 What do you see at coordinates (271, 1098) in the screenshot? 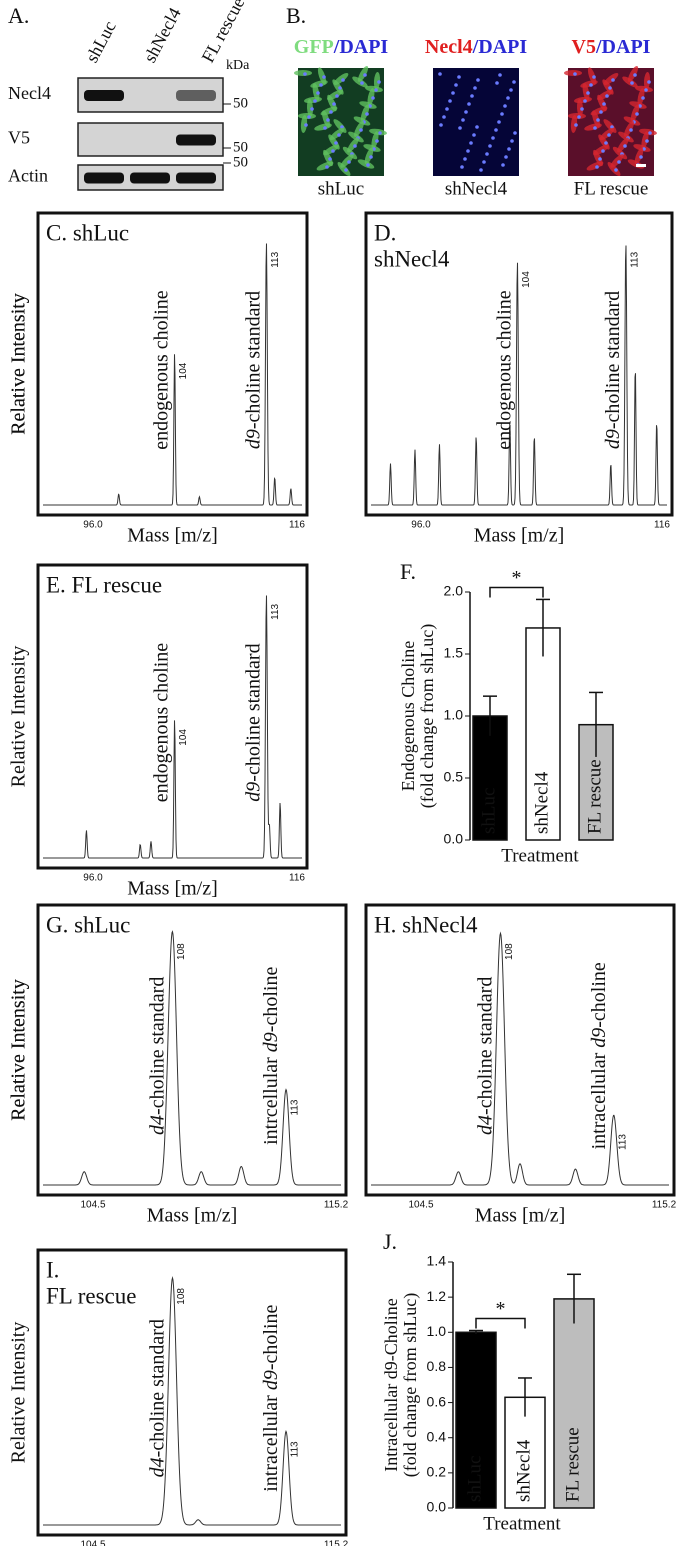
I see `annotation-part: intrcellular` at bounding box center [271, 1098].